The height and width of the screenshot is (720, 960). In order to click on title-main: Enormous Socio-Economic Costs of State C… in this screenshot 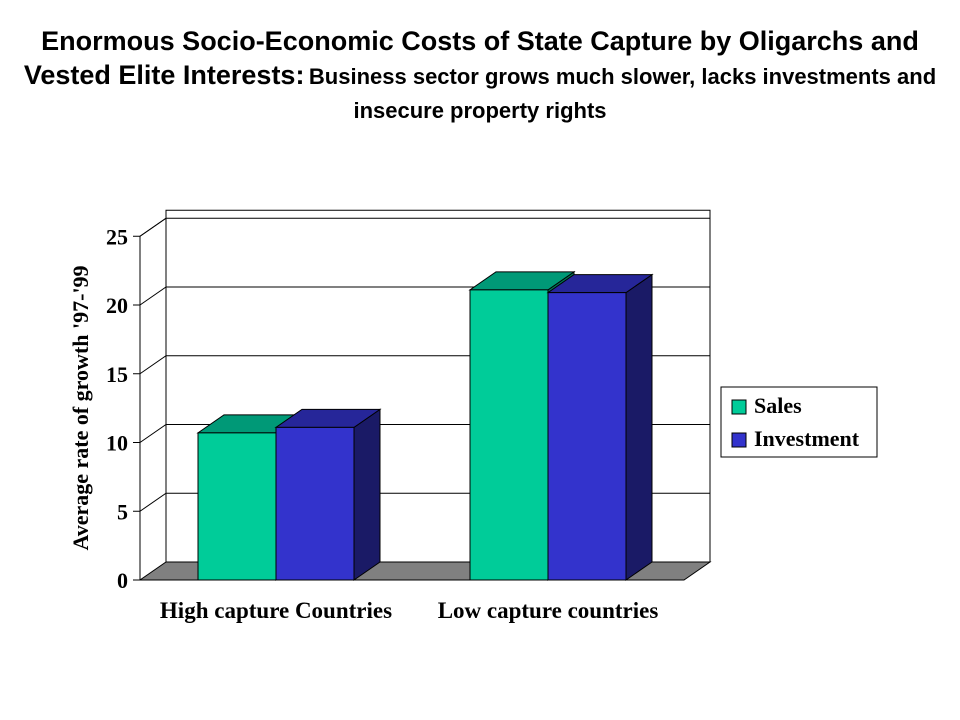, I will do `click(471, 58)`.